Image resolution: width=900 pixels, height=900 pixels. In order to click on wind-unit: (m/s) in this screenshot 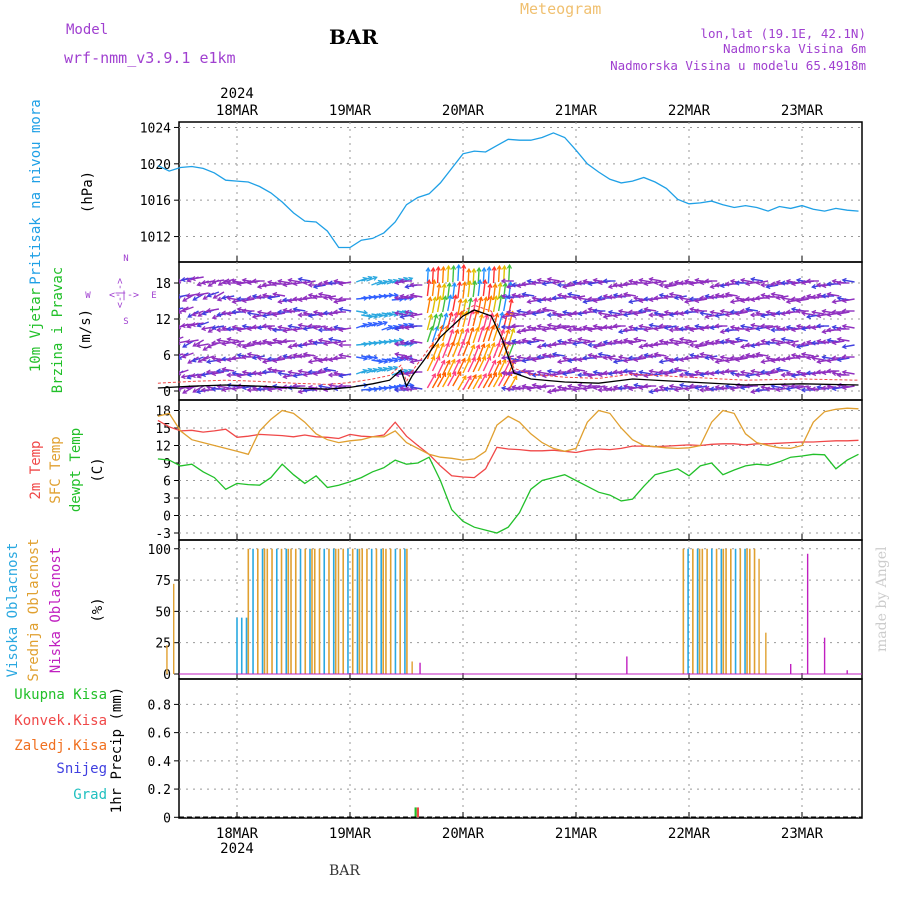, I will do `click(86, 330)`.